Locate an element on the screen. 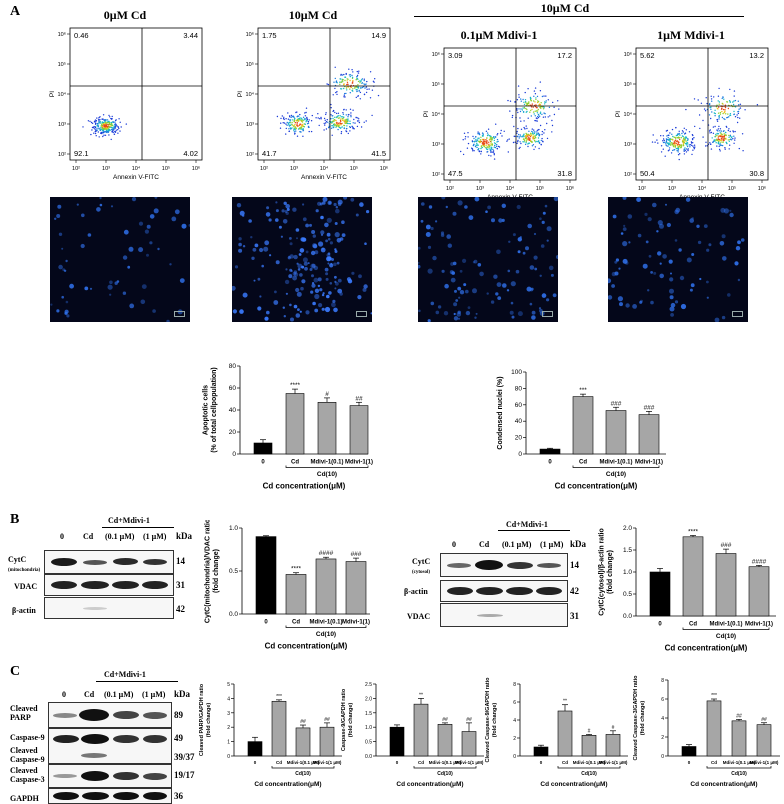 The height and width of the screenshot is (804, 784). blot-group-label: Cd+Mdivi-1 is located at coordinates (527, 524).